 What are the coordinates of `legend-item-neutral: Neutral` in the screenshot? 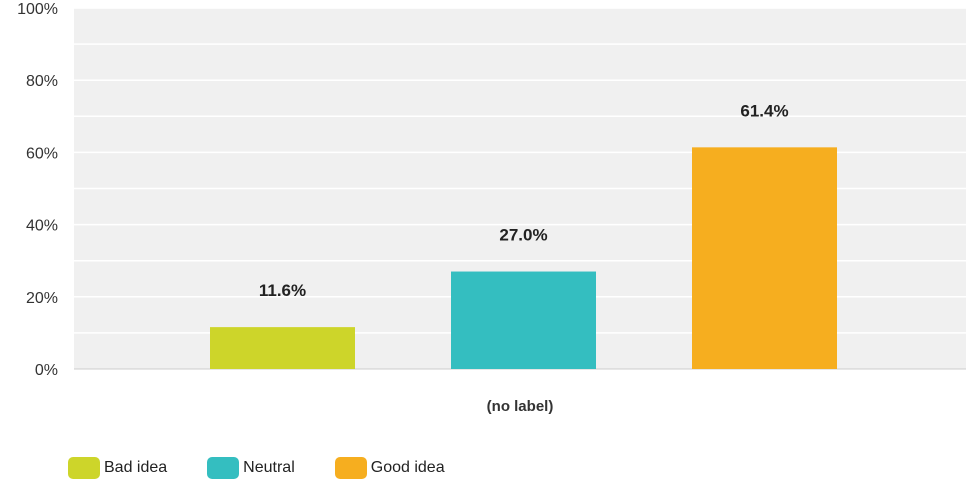 It's located at (251, 468).